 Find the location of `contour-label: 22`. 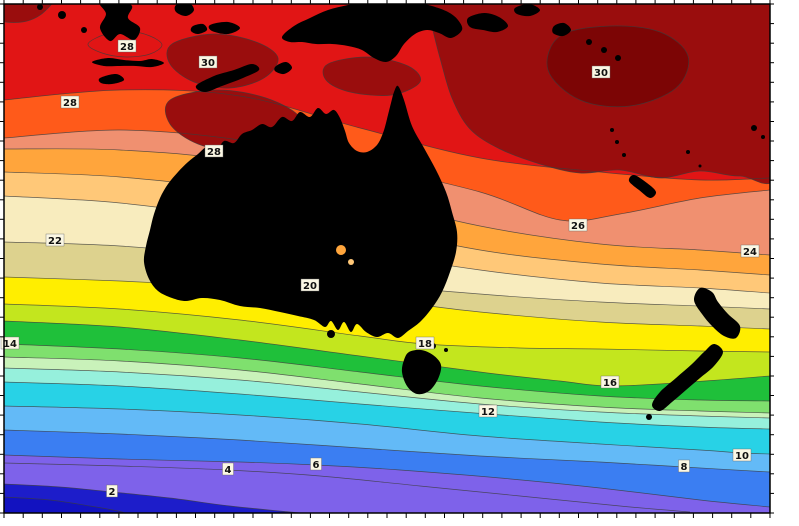

contour-label: 22 is located at coordinates (55, 240).